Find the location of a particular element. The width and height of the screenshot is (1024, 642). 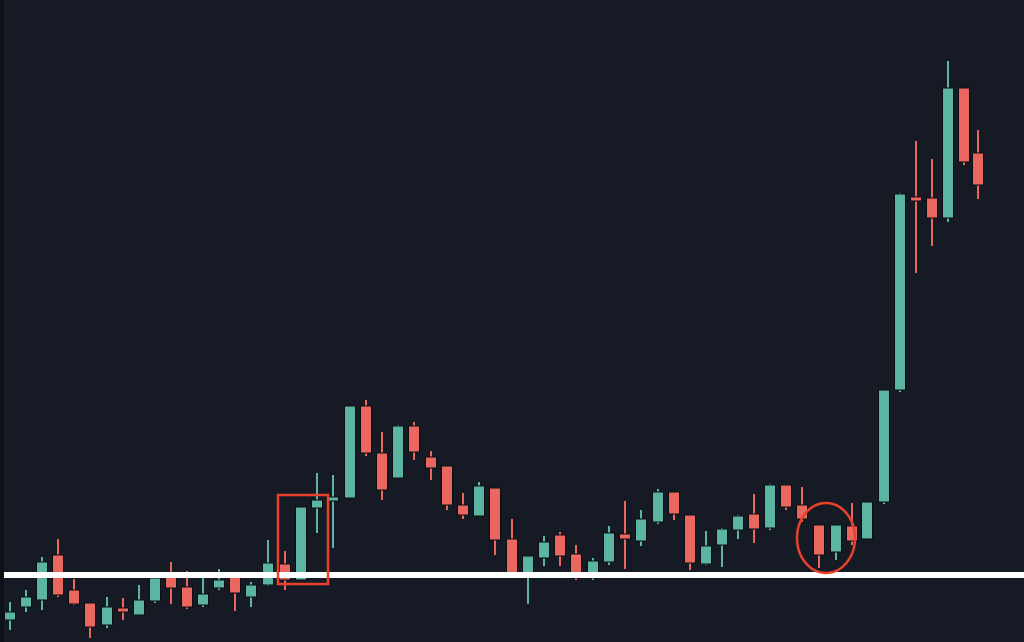

retest-circle is located at coordinates (826, 538).